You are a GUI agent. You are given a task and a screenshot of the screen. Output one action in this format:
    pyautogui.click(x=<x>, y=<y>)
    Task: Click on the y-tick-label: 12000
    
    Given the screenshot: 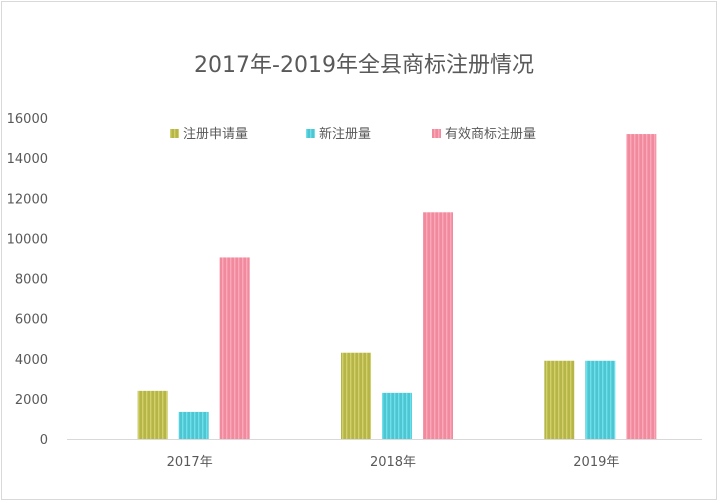 What is the action you would take?
    pyautogui.click(x=27, y=199)
    